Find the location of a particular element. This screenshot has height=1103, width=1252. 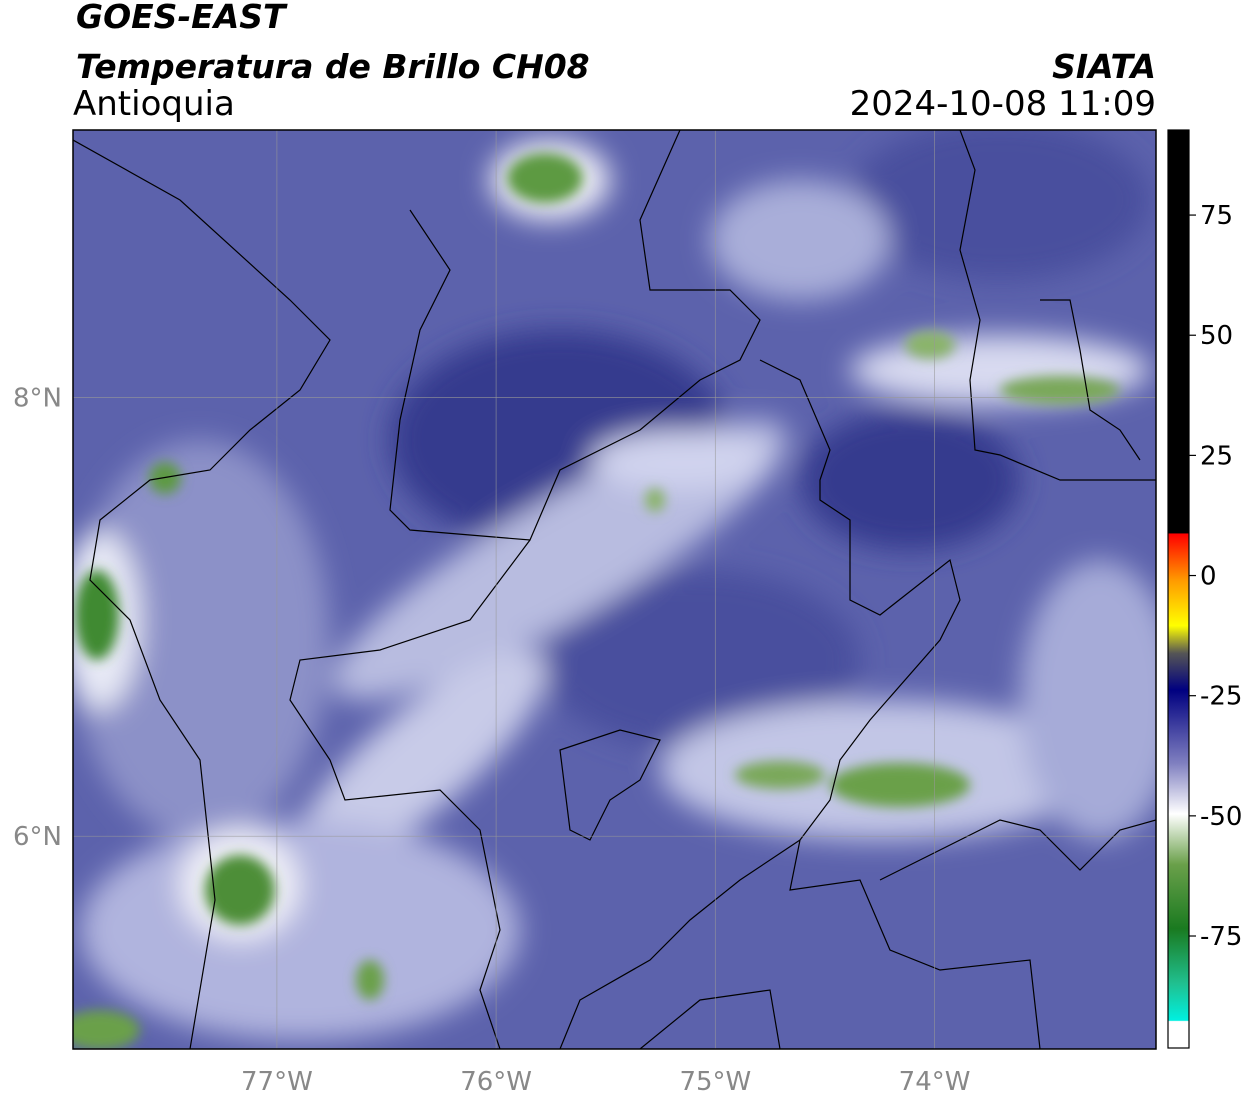

colorbar-tick-label: 0 is located at coordinates (1208, 577).